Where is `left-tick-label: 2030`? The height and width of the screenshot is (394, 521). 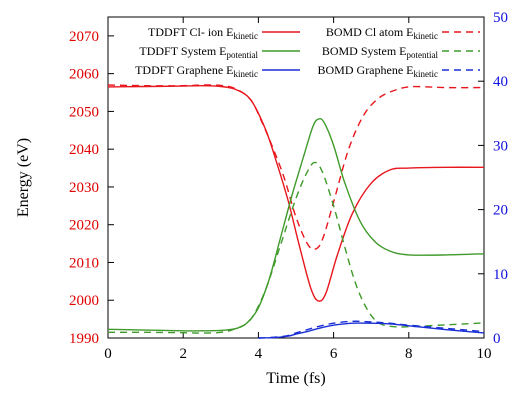
left-tick-label: 2030 is located at coordinates (84, 188).